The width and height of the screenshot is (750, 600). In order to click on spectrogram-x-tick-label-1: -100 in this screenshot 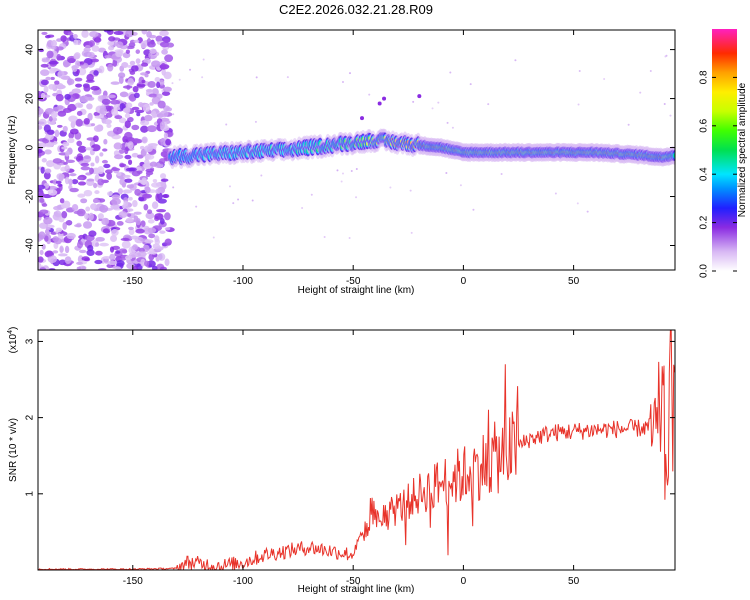, I will do `click(243, 281)`.